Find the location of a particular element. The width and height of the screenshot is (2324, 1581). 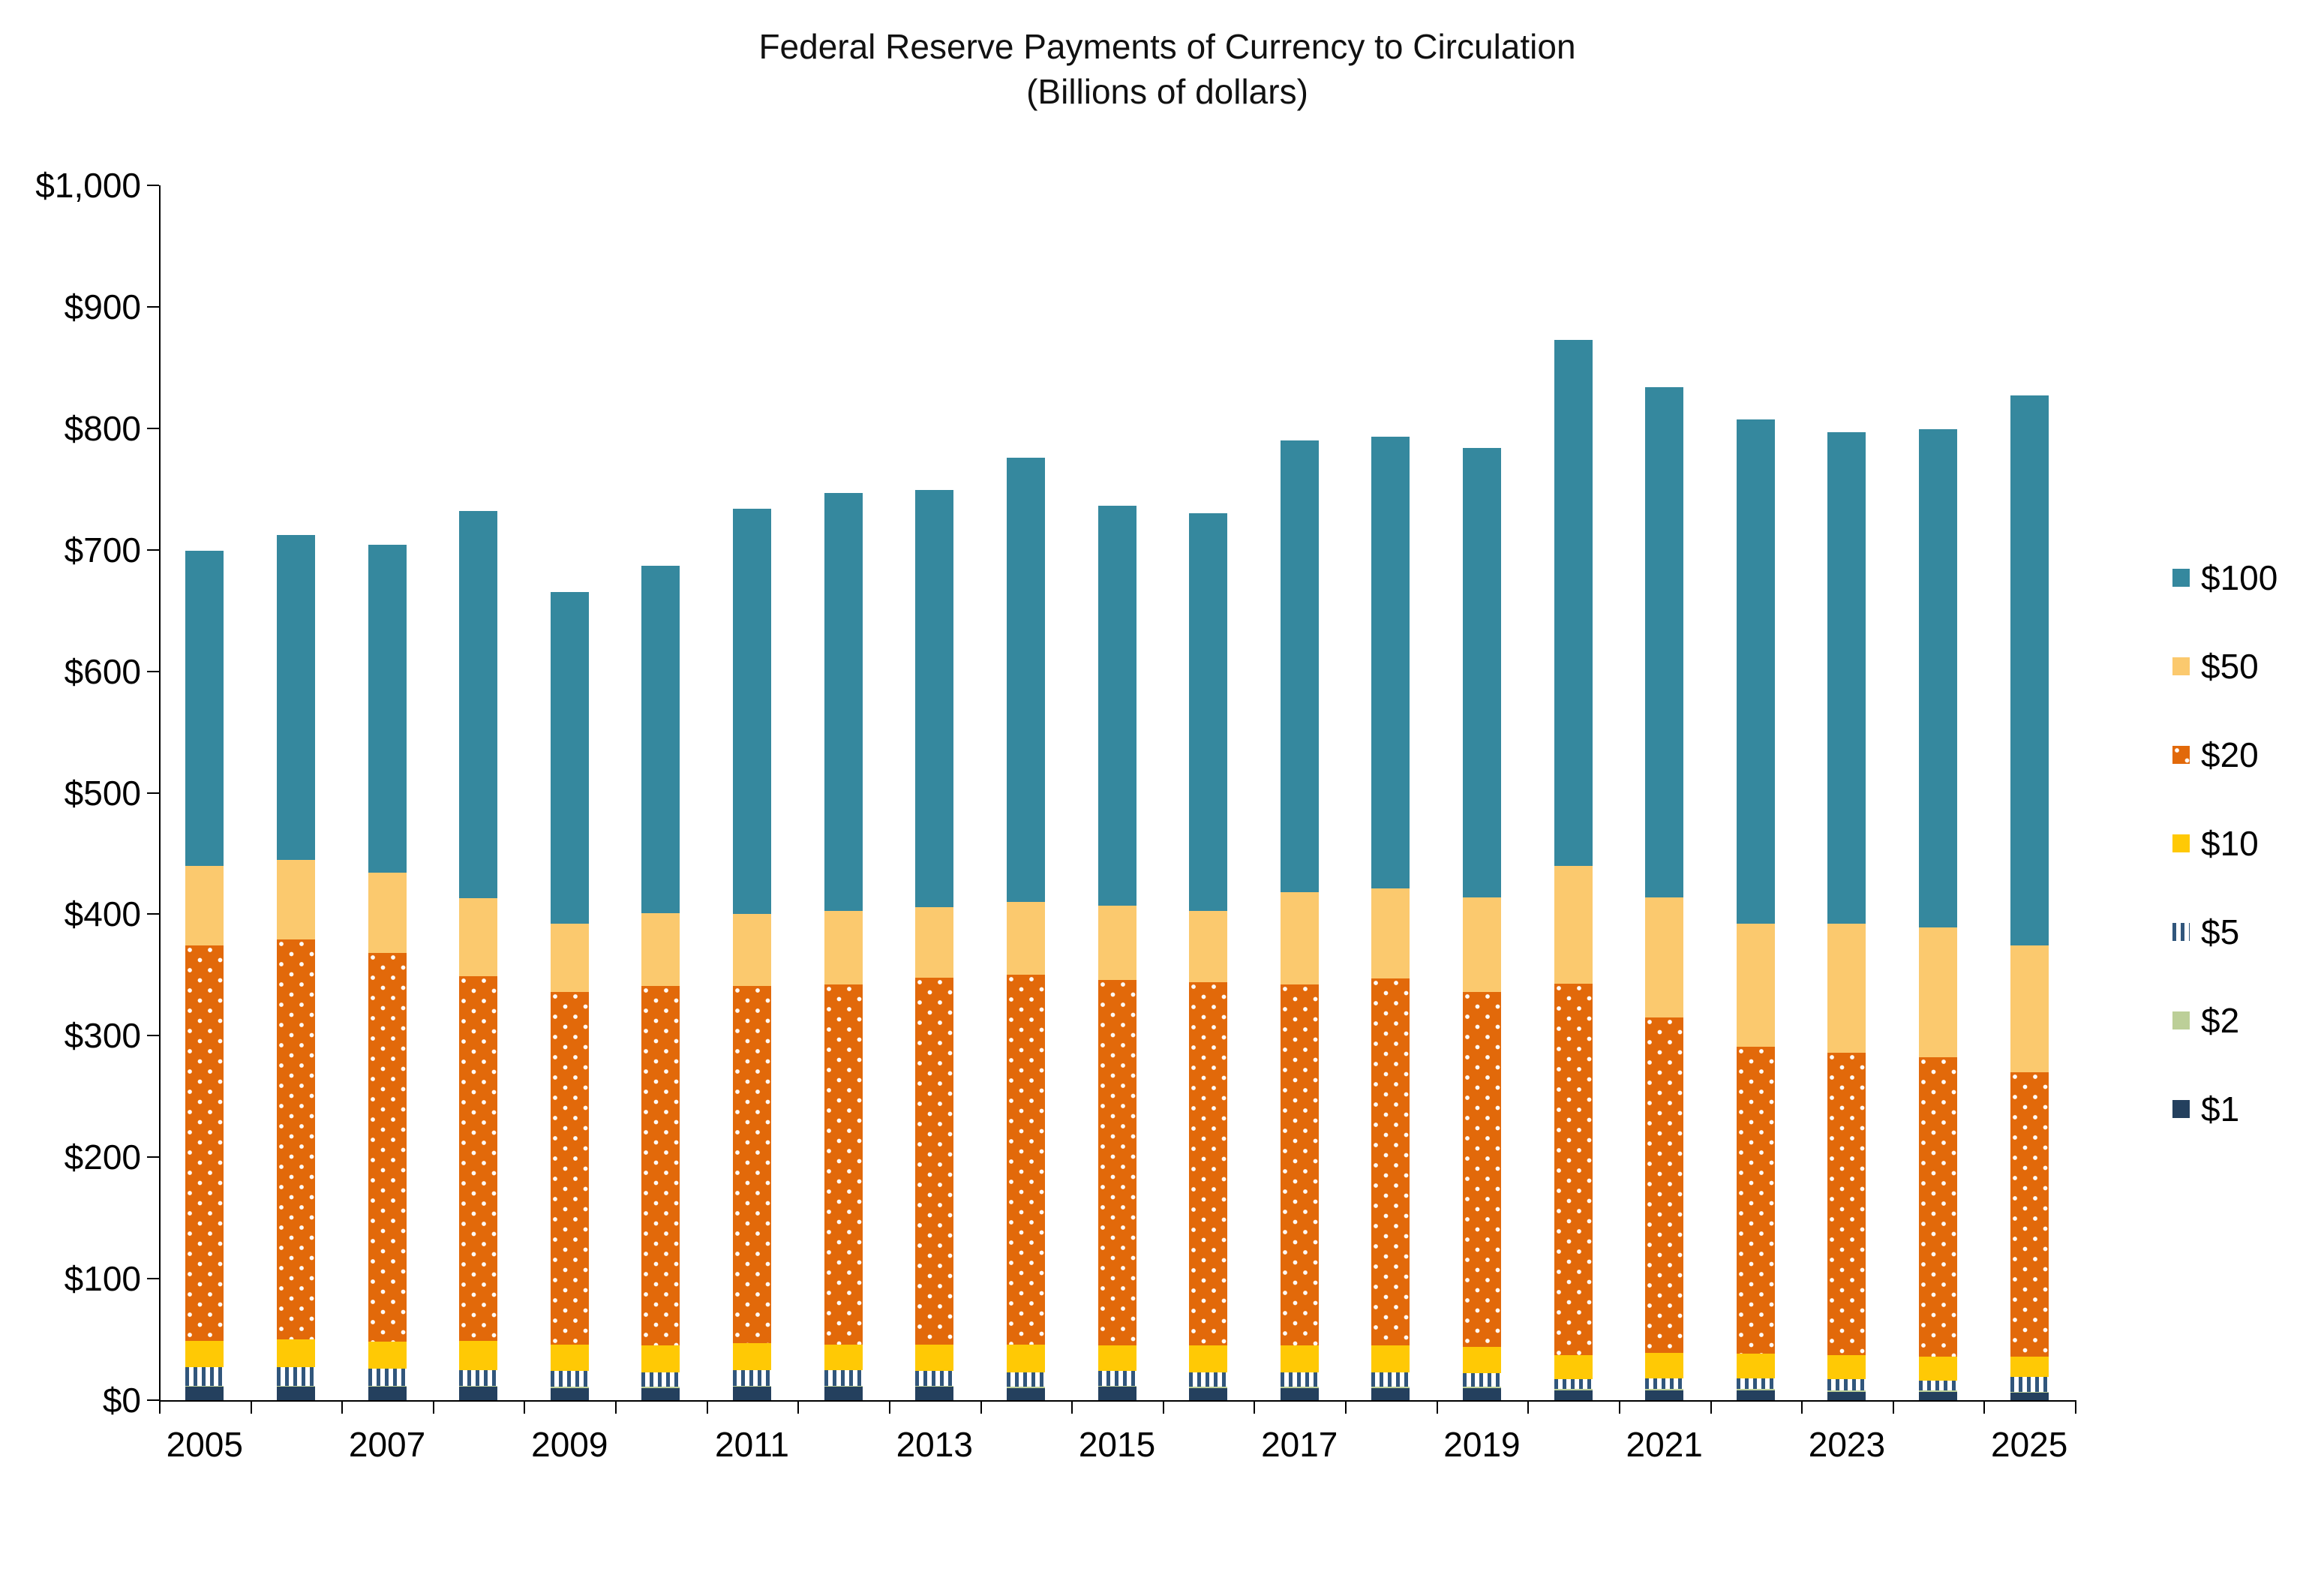

segment-2016-$100 is located at coordinates (1208, 712).